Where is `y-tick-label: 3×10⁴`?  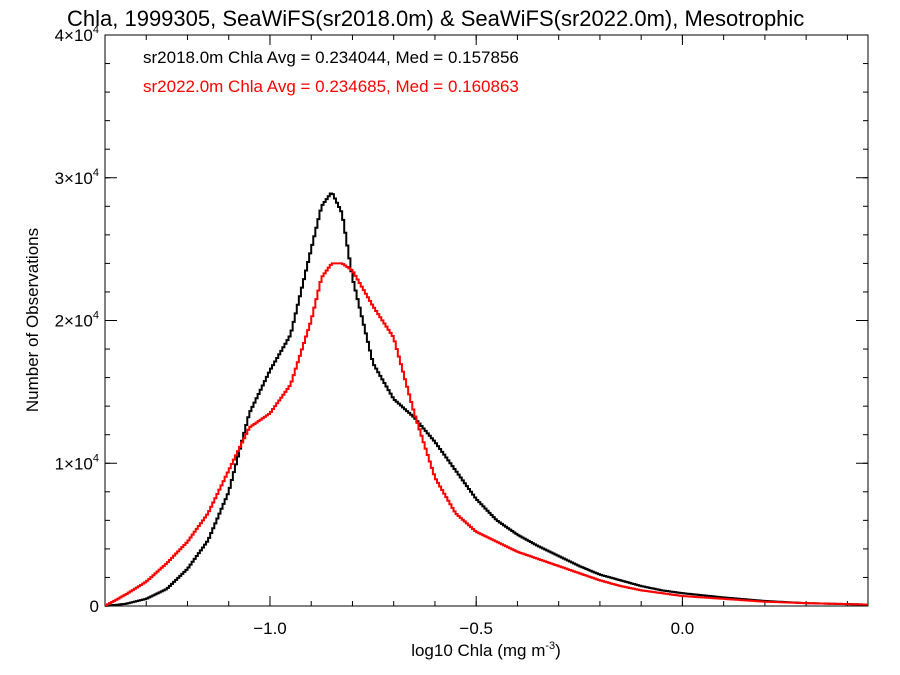 y-tick-label: 3×10⁴ is located at coordinates (77, 177).